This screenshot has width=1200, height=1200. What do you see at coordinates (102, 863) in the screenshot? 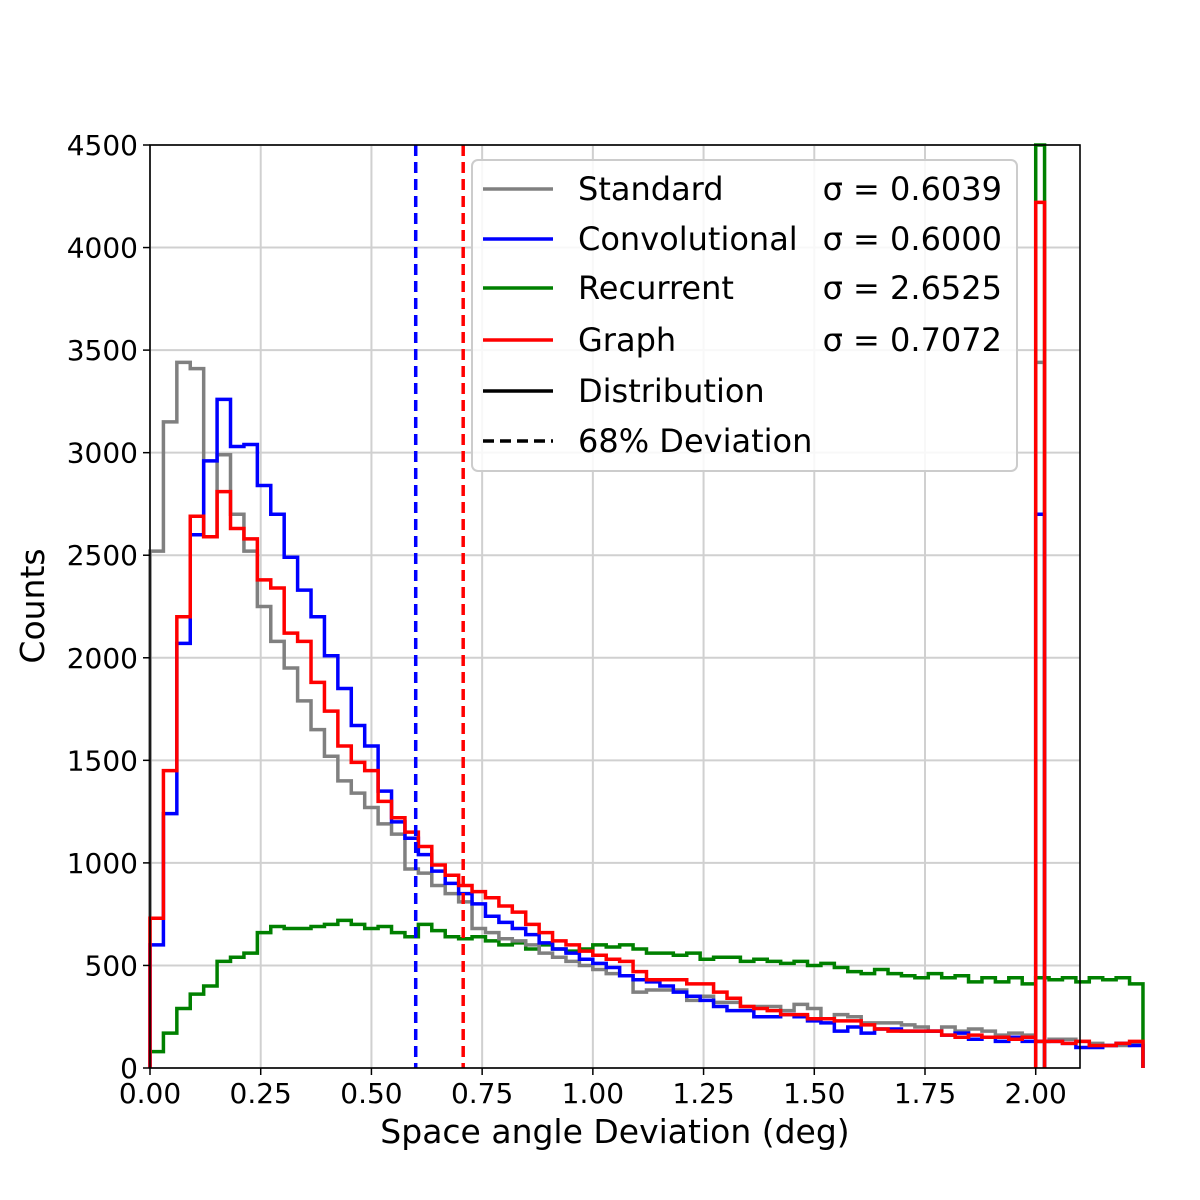
I see `y-tick-label: 1000` at bounding box center [102, 863].